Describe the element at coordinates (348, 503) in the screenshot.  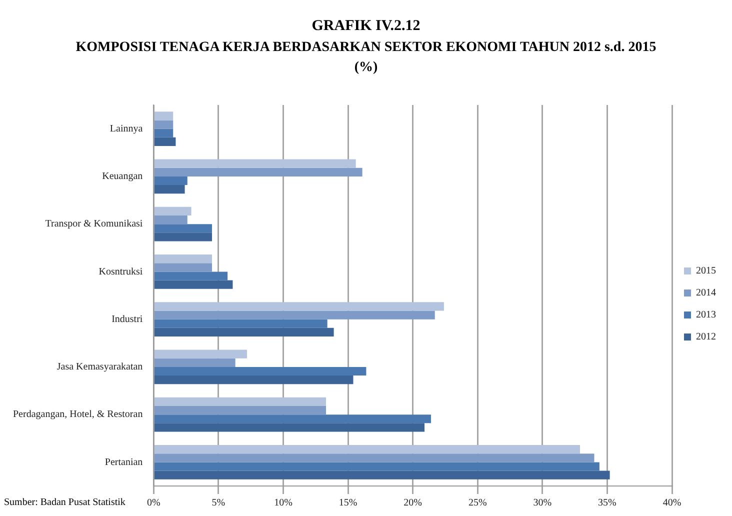
I see `x-tick-label: 15%` at that location.